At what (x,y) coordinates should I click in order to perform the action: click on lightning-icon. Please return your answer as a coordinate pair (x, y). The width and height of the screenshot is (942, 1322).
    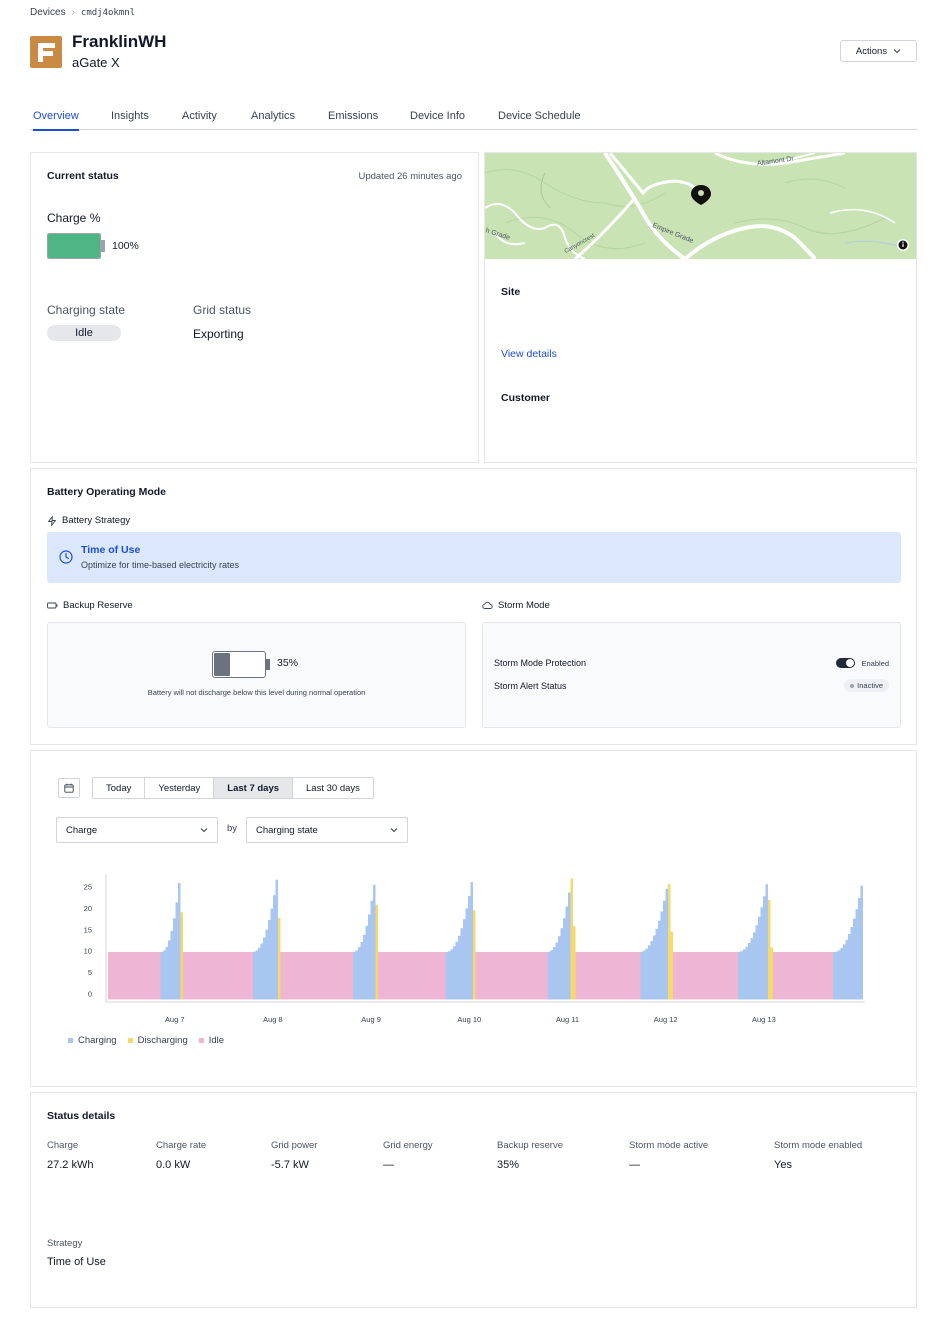
    Looking at the image, I should click on (52, 520).